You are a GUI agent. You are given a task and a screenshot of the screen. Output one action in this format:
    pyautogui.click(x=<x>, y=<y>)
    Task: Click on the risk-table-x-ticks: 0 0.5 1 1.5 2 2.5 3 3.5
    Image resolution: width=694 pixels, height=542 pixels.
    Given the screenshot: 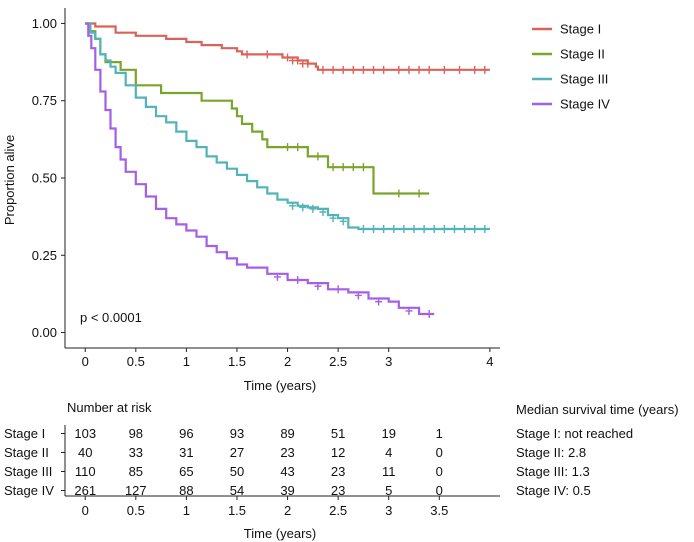 What is the action you would take?
    pyautogui.click(x=265, y=507)
    